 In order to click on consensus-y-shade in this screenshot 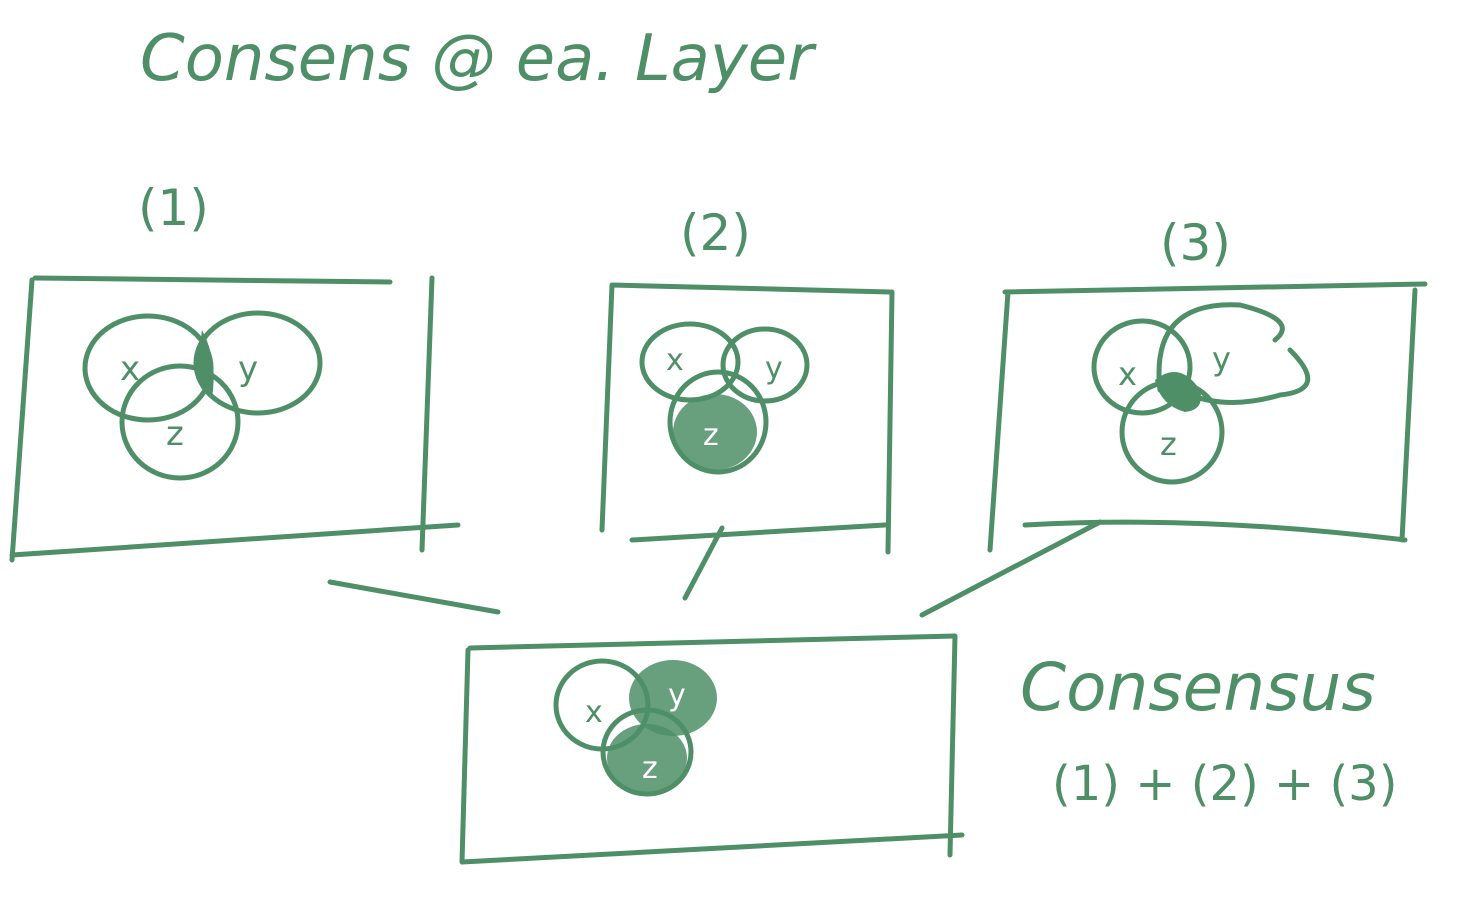, I will do `click(673, 698)`.